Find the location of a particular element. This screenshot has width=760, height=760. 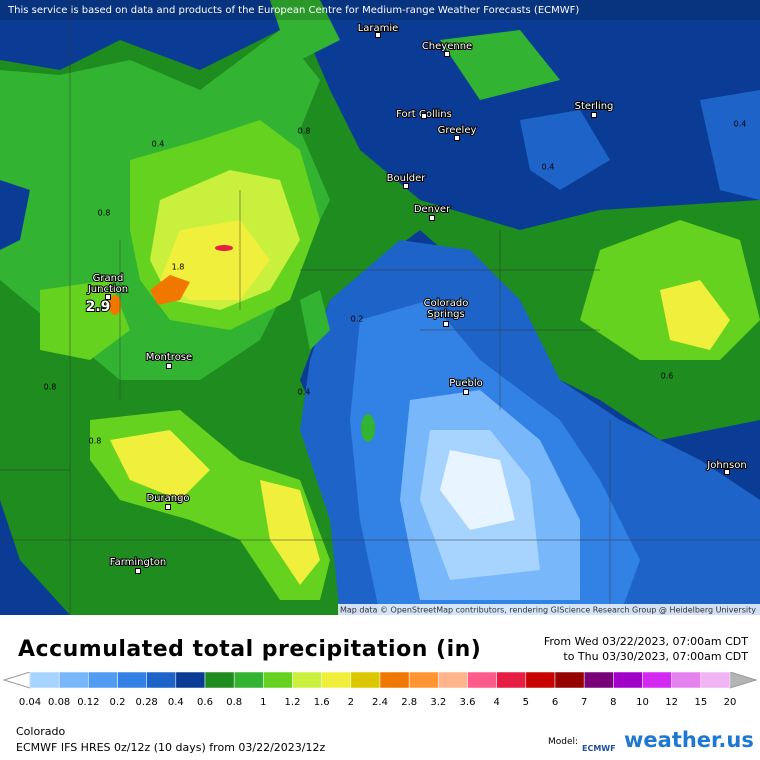

city-label: Denver is located at coordinates (432, 209).